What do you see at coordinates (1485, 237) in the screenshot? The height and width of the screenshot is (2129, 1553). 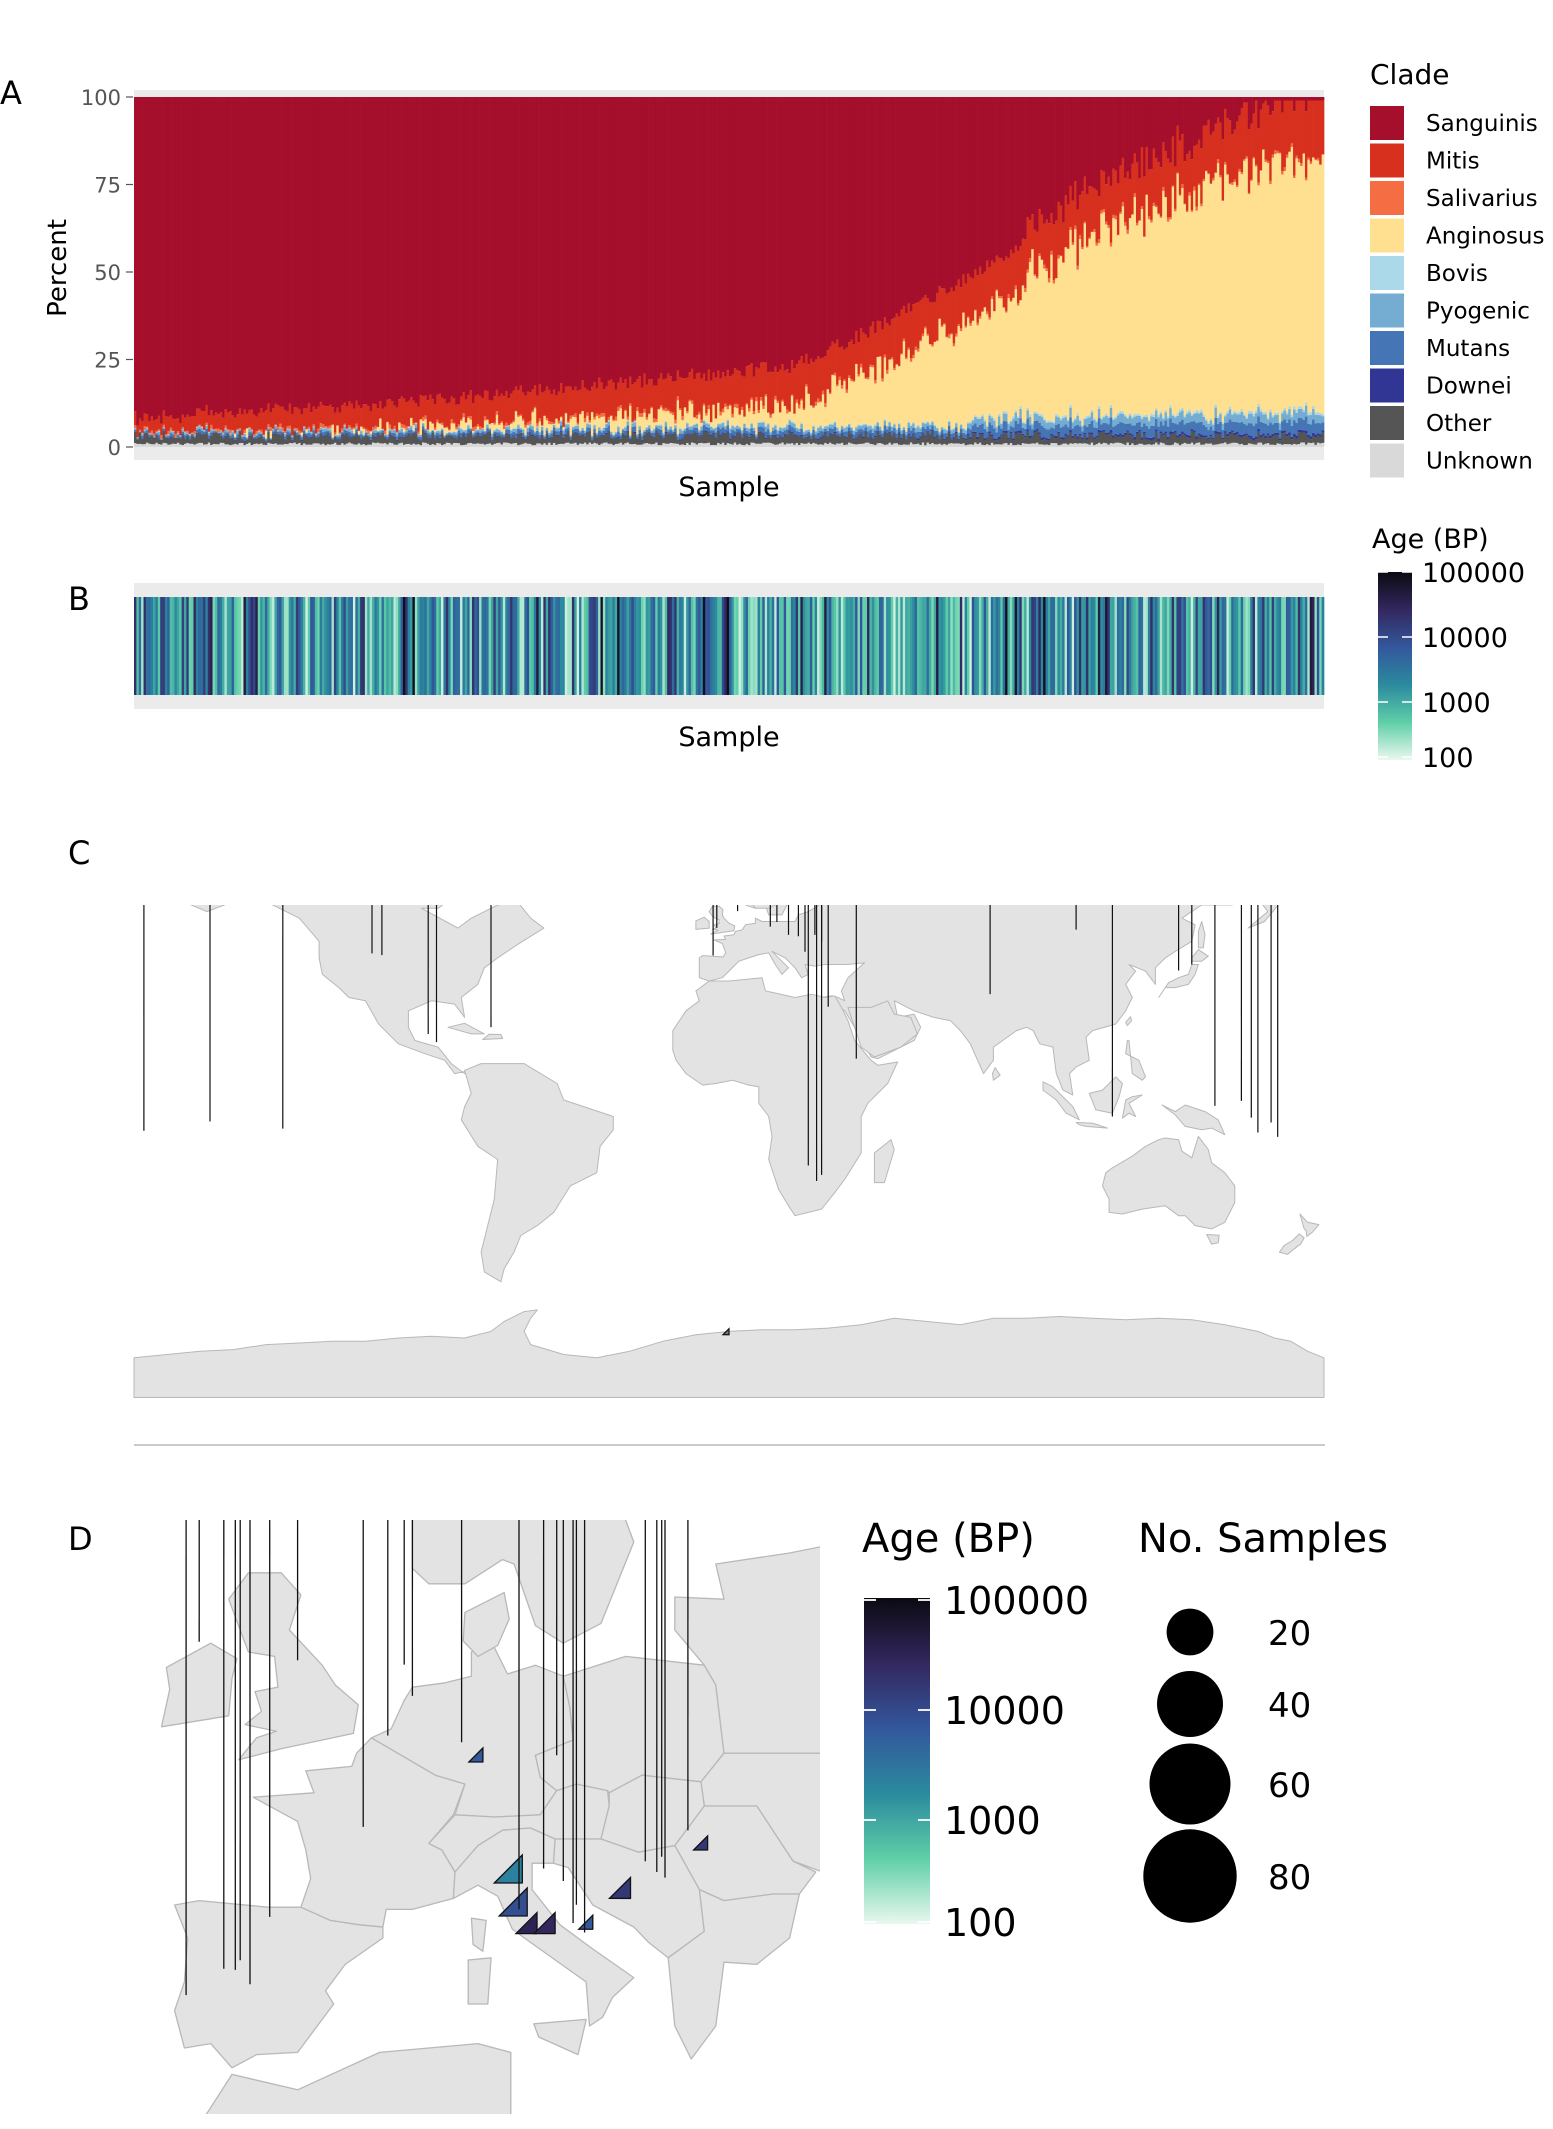 I see `legend-label-anginosus: Anginosus` at bounding box center [1485, 237].